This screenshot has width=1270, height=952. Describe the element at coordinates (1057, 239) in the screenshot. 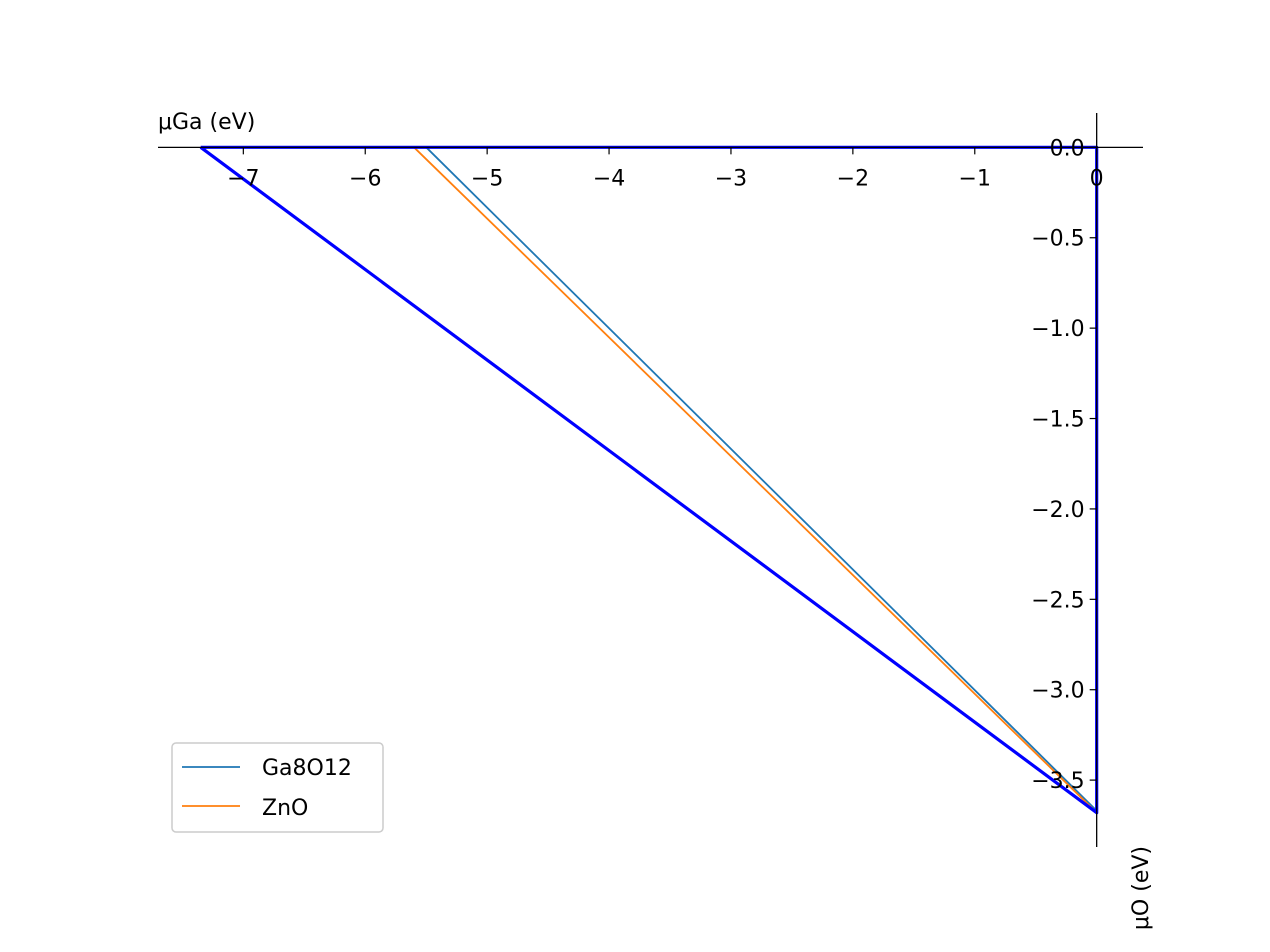

I see `y-tick-label: −0.5` at that location.